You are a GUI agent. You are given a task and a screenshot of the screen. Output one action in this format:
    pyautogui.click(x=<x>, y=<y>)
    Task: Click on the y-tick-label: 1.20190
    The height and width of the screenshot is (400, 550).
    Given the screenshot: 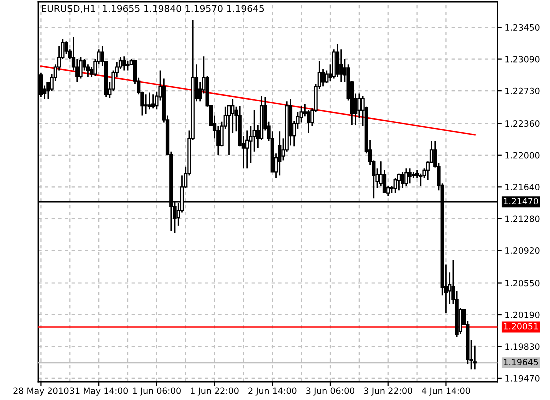 What is the action you would take?
    pyautogui.click(x=523, y=315)
    